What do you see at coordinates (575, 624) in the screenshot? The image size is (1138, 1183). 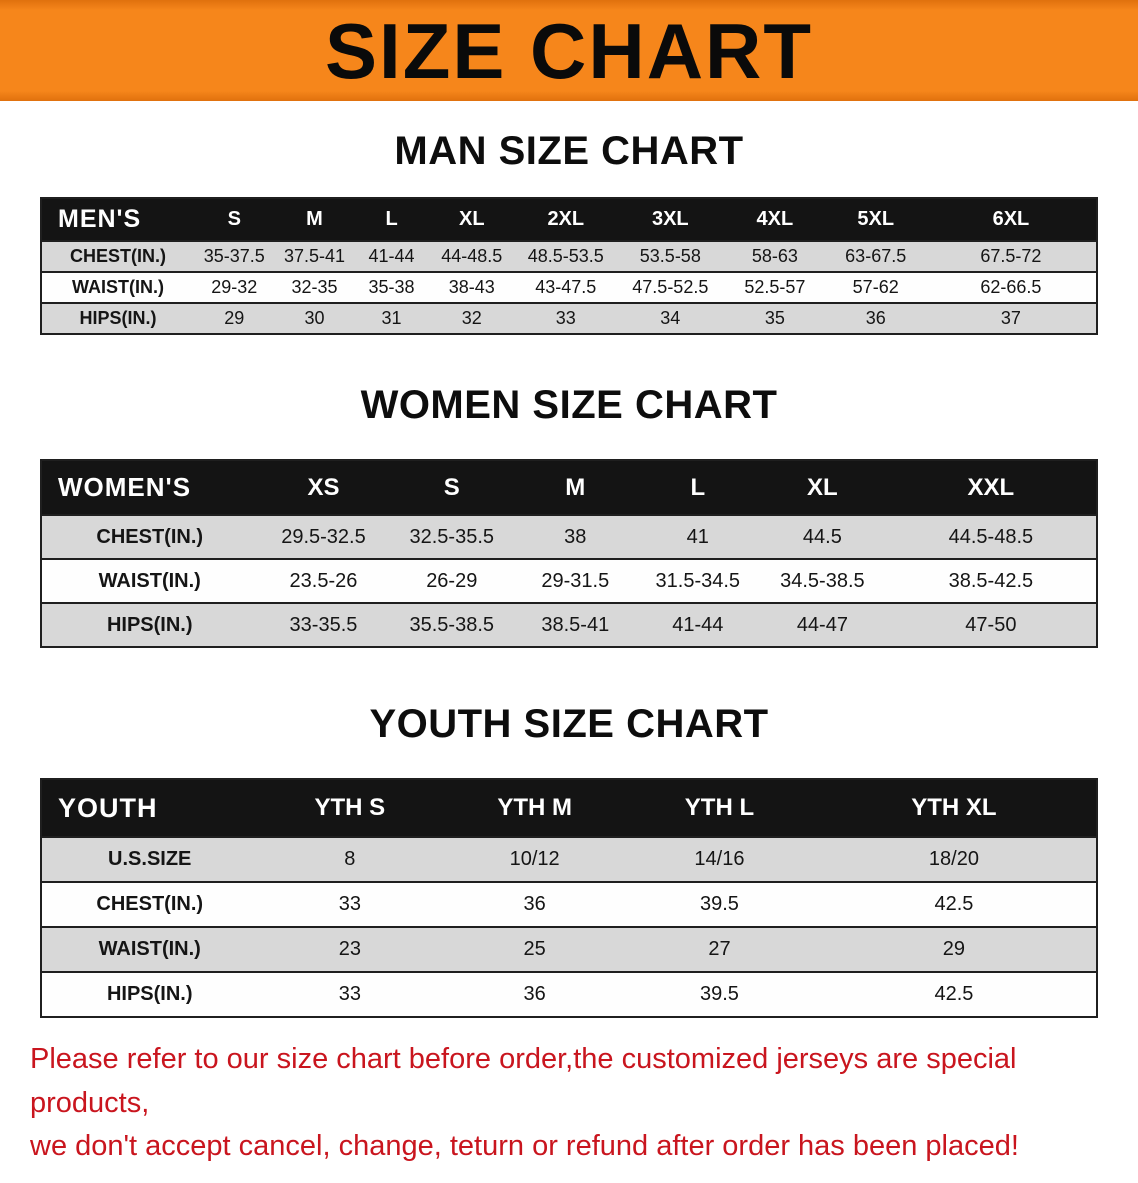 I see `size-value-cell: 38.5-41` at bounding box center [575, 624].